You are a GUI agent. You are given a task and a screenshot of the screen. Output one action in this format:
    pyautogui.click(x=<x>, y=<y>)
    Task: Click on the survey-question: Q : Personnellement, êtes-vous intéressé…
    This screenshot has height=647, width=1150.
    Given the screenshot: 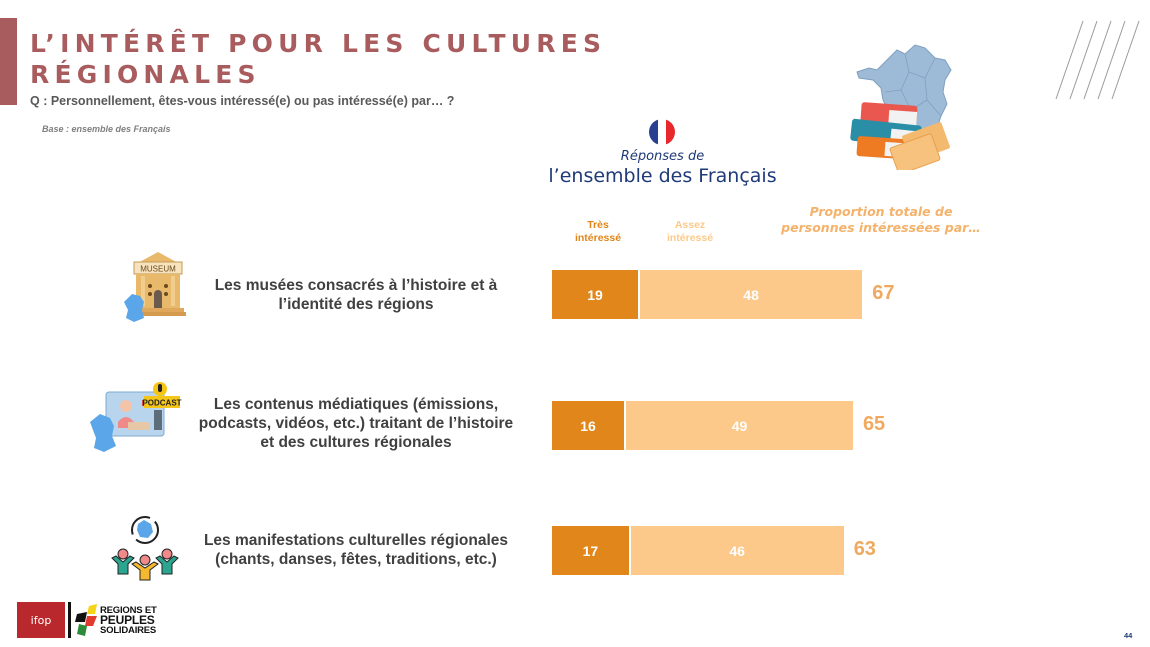 What is the action you would take?
    pyautogui.click(x=242, y=101)
    